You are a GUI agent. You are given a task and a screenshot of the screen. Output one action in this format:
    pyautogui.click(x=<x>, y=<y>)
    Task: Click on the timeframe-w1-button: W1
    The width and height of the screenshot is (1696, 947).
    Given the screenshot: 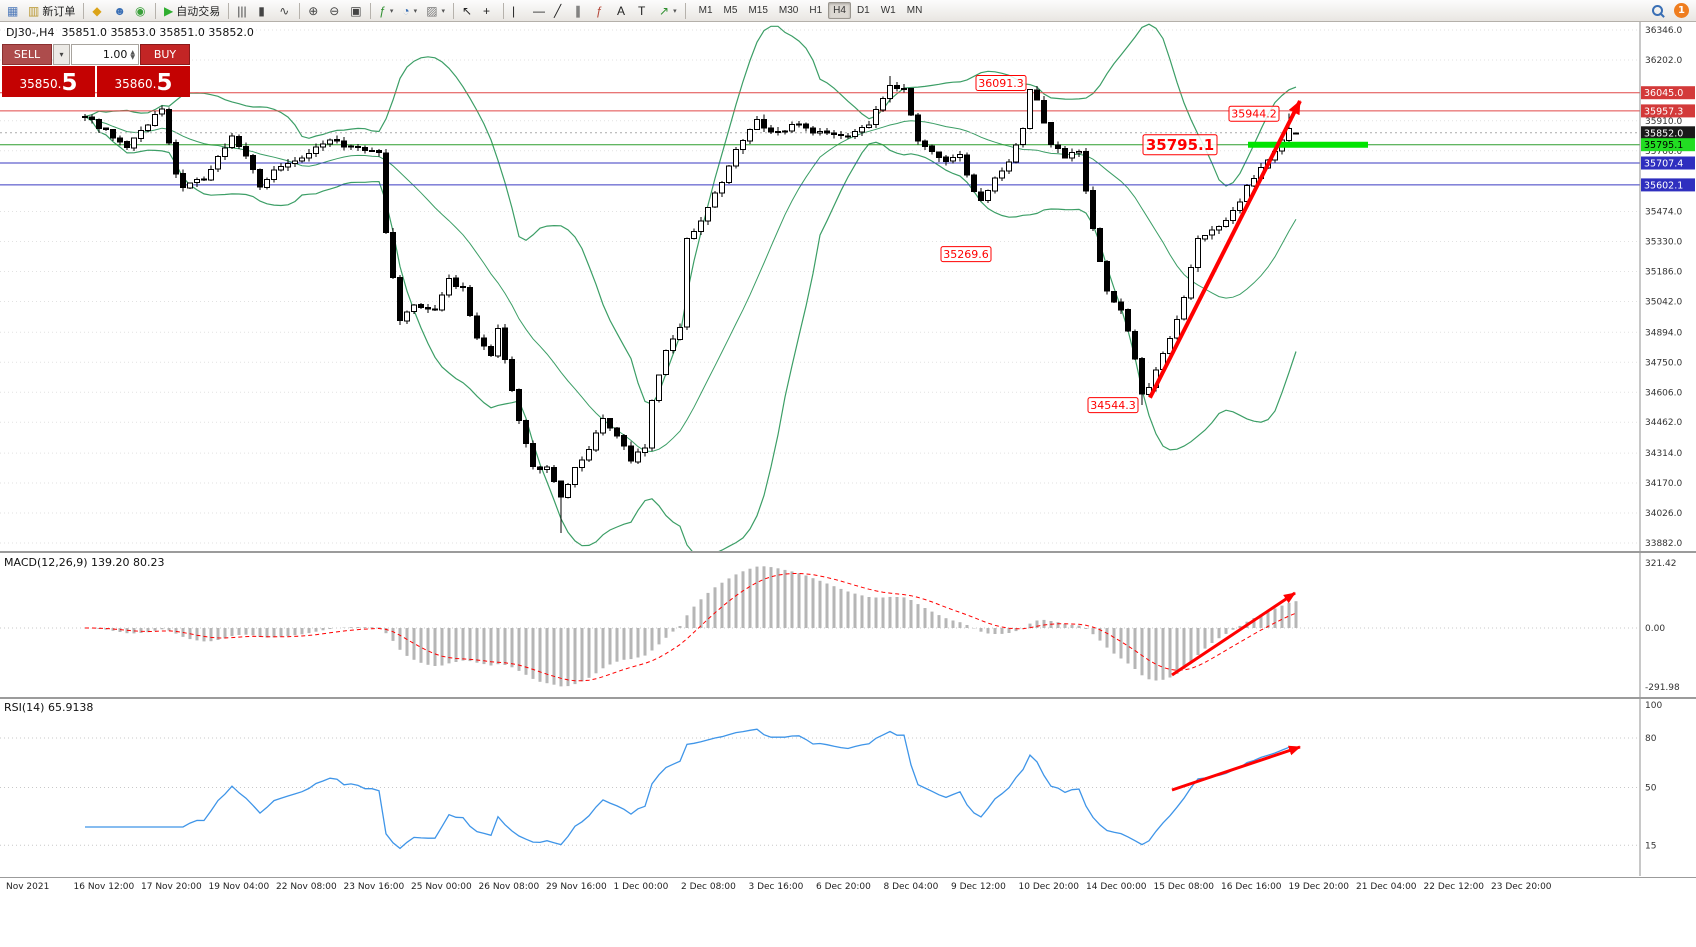 What is the action you would take?
    pyautogui.click(x=888, y=10)
    